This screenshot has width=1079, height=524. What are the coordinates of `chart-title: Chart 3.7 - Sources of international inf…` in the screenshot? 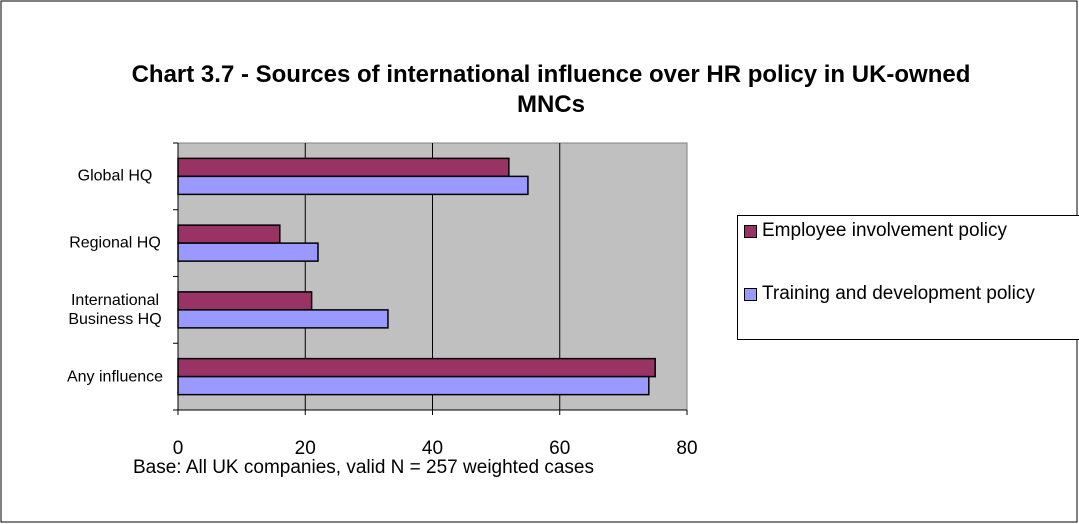 It's located at (551, 89).